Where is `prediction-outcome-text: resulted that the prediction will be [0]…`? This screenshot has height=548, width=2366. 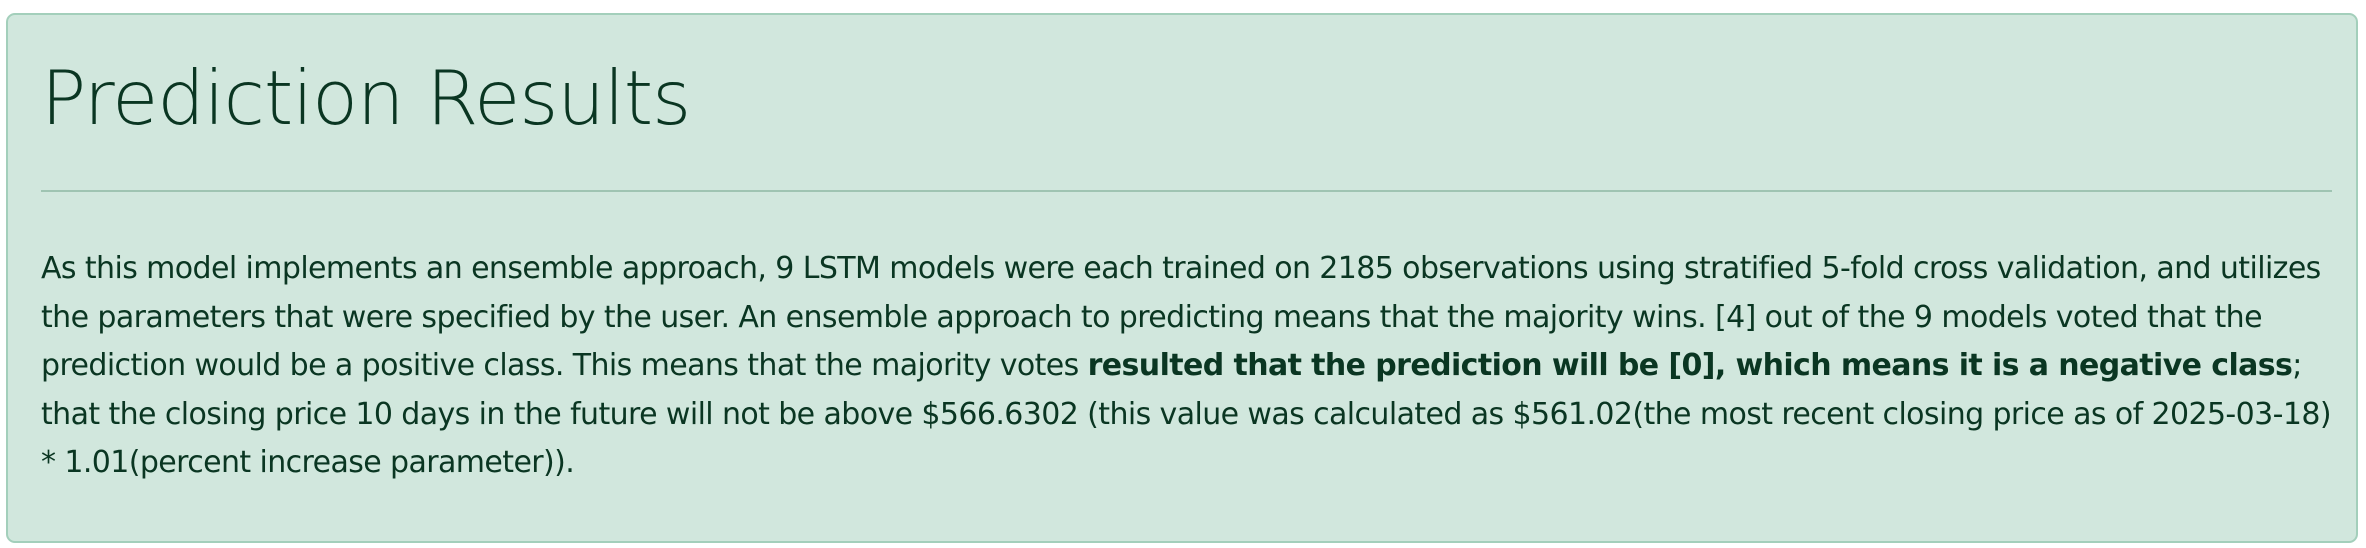
prediction-outcome-text: resulted that the prediction will be [0]… is located at coordinates (1690, 365).